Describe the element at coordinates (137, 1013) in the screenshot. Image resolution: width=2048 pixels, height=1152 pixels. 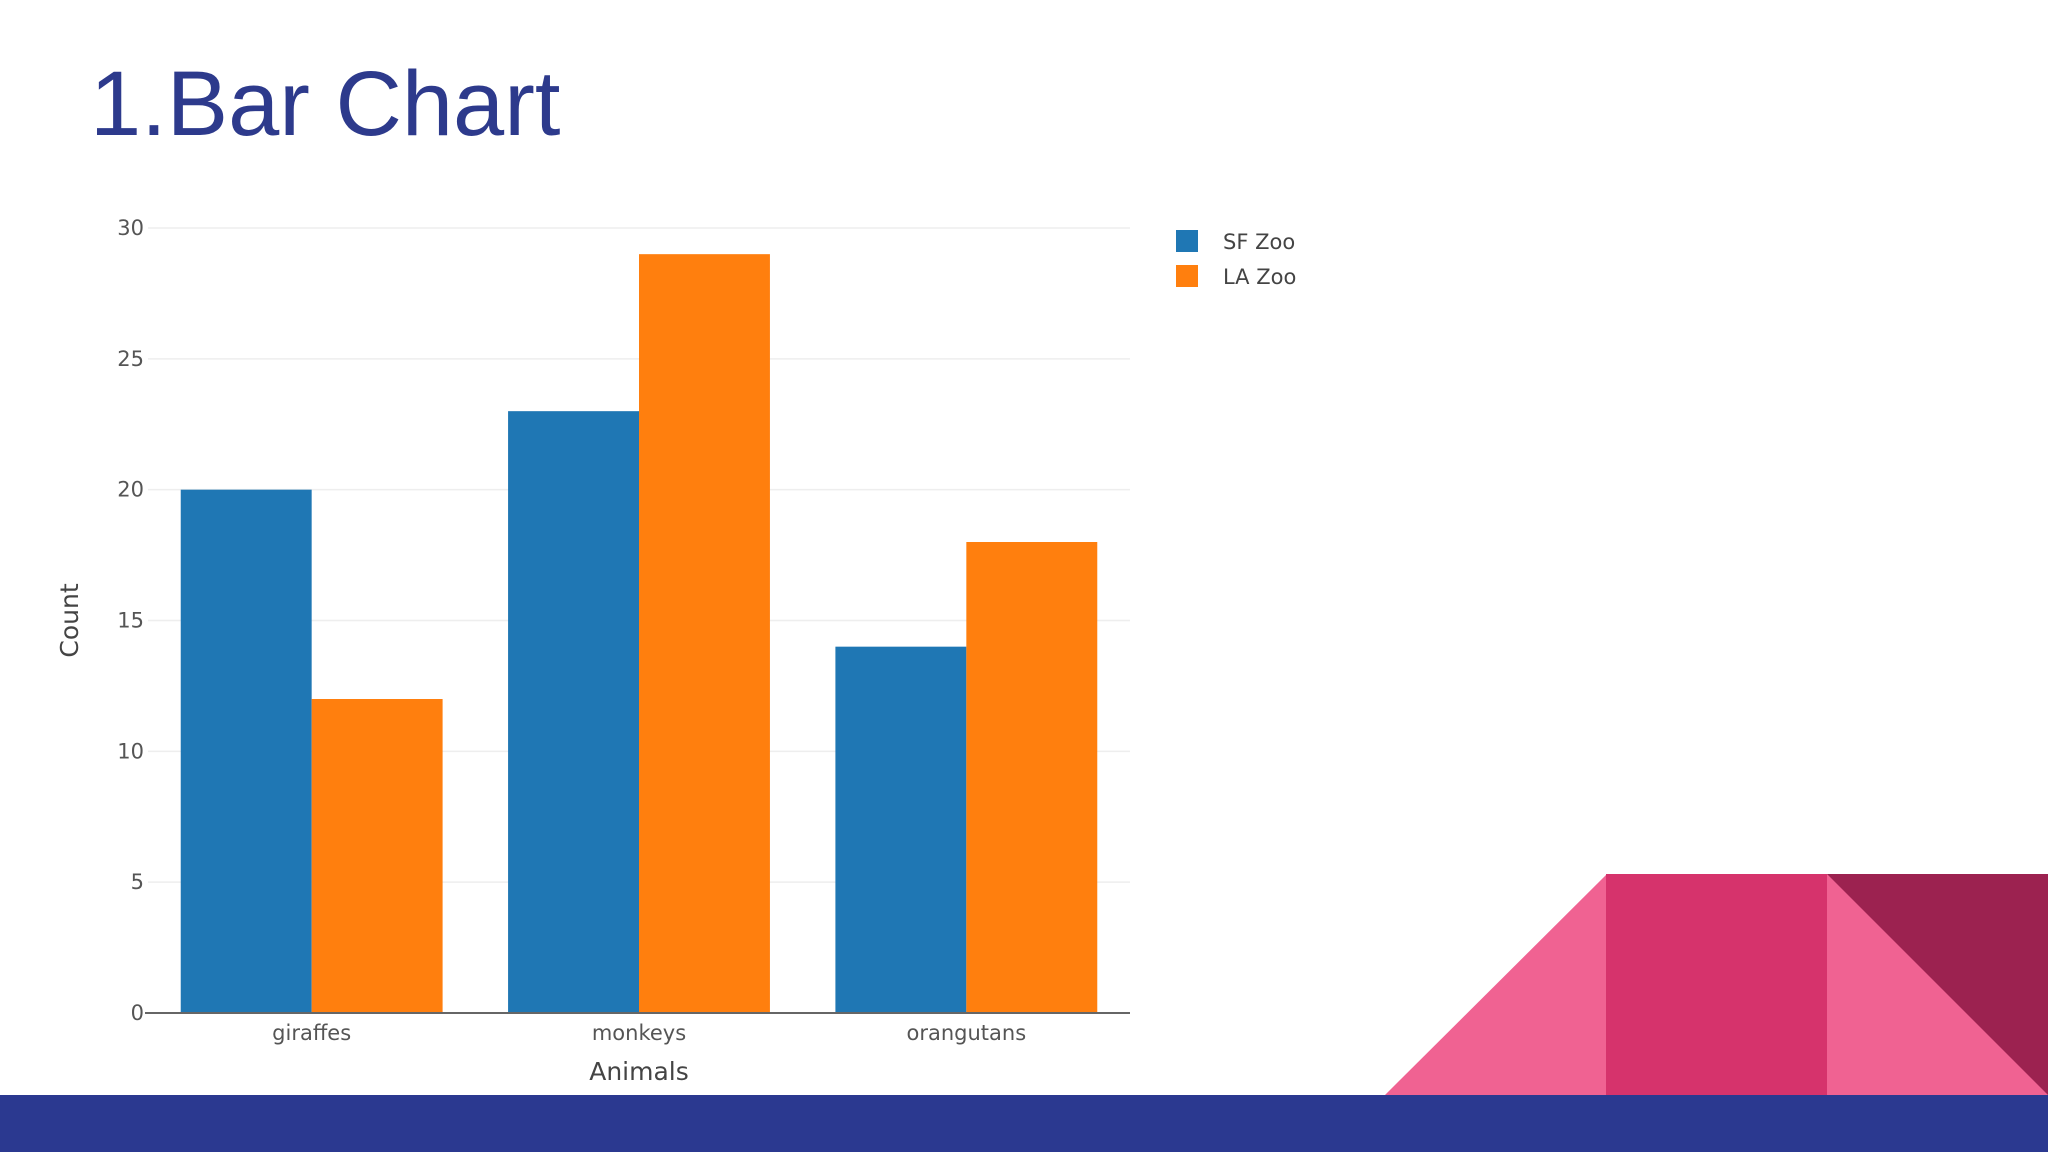
I see `y-tick-label: 0` at that location.